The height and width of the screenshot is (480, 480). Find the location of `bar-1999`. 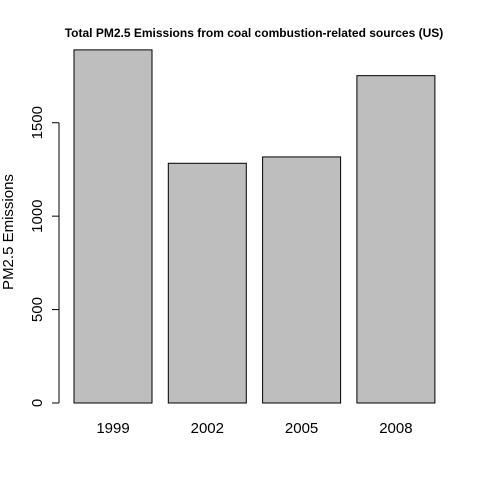

bar-1999 is located at coordinates (113, 226).